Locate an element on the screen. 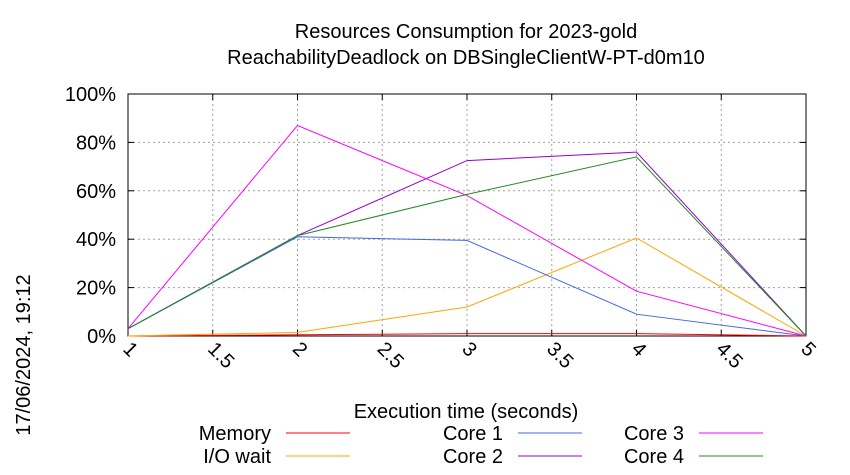  x-tick-label: 4 is located at coordinates (638, 349).